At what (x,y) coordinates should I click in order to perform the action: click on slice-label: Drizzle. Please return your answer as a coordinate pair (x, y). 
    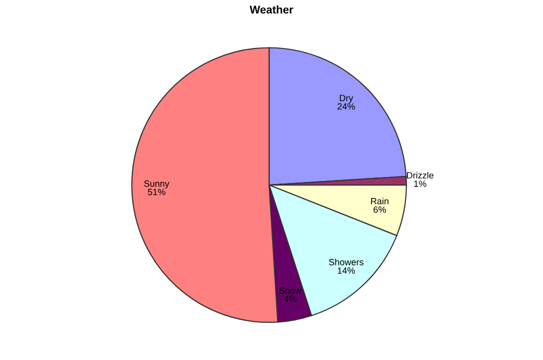
    Looking at the image, I should click on (420, 175).